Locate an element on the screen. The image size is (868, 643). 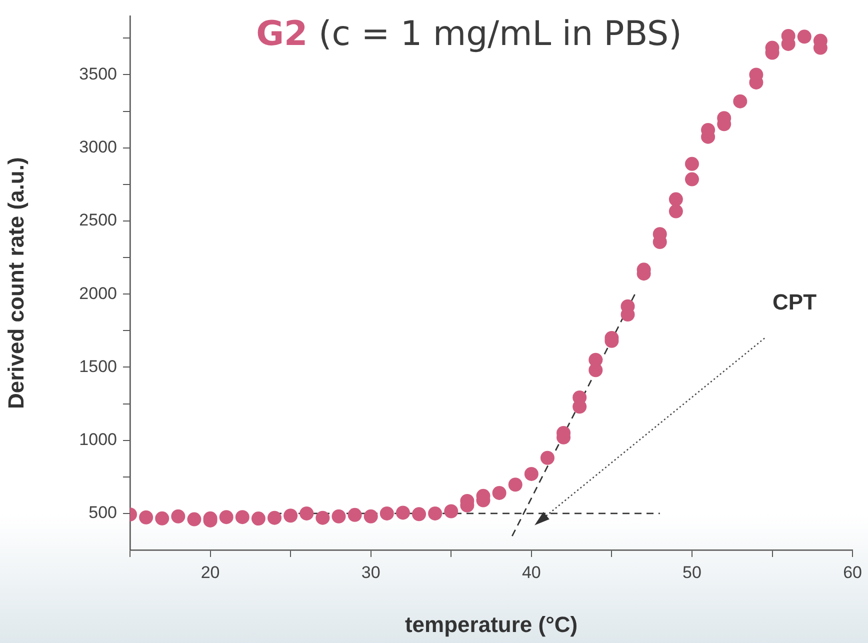
y-tick-label: 1500 is located at coordinates (98, 366).